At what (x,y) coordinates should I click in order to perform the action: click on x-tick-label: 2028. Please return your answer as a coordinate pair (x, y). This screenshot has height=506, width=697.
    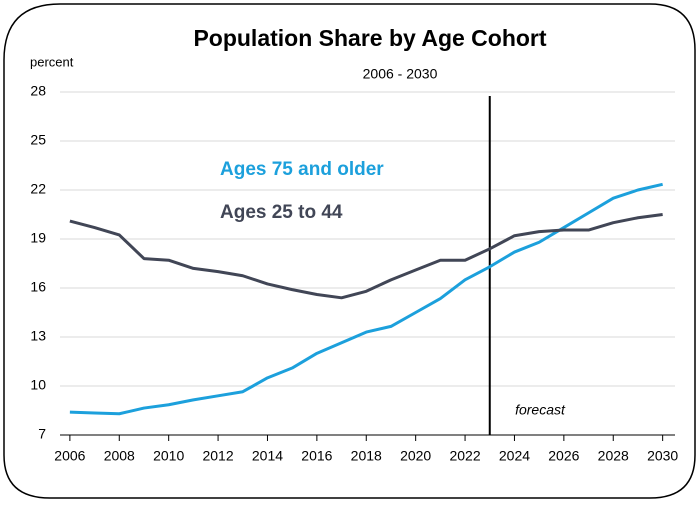
    Looking at the image, I should click on (613, 456).